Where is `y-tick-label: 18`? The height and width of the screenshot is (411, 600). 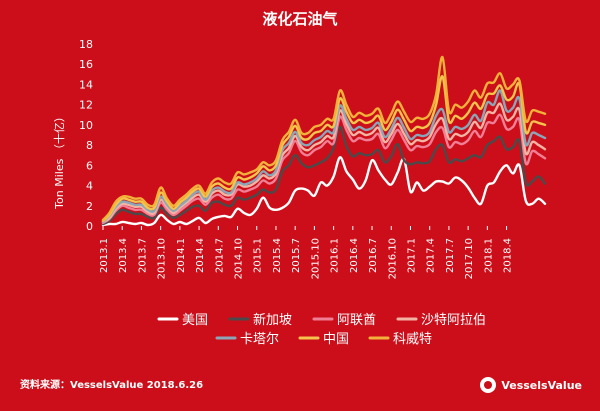
y-tick-label: 18 is located at coordinates (86, 44).